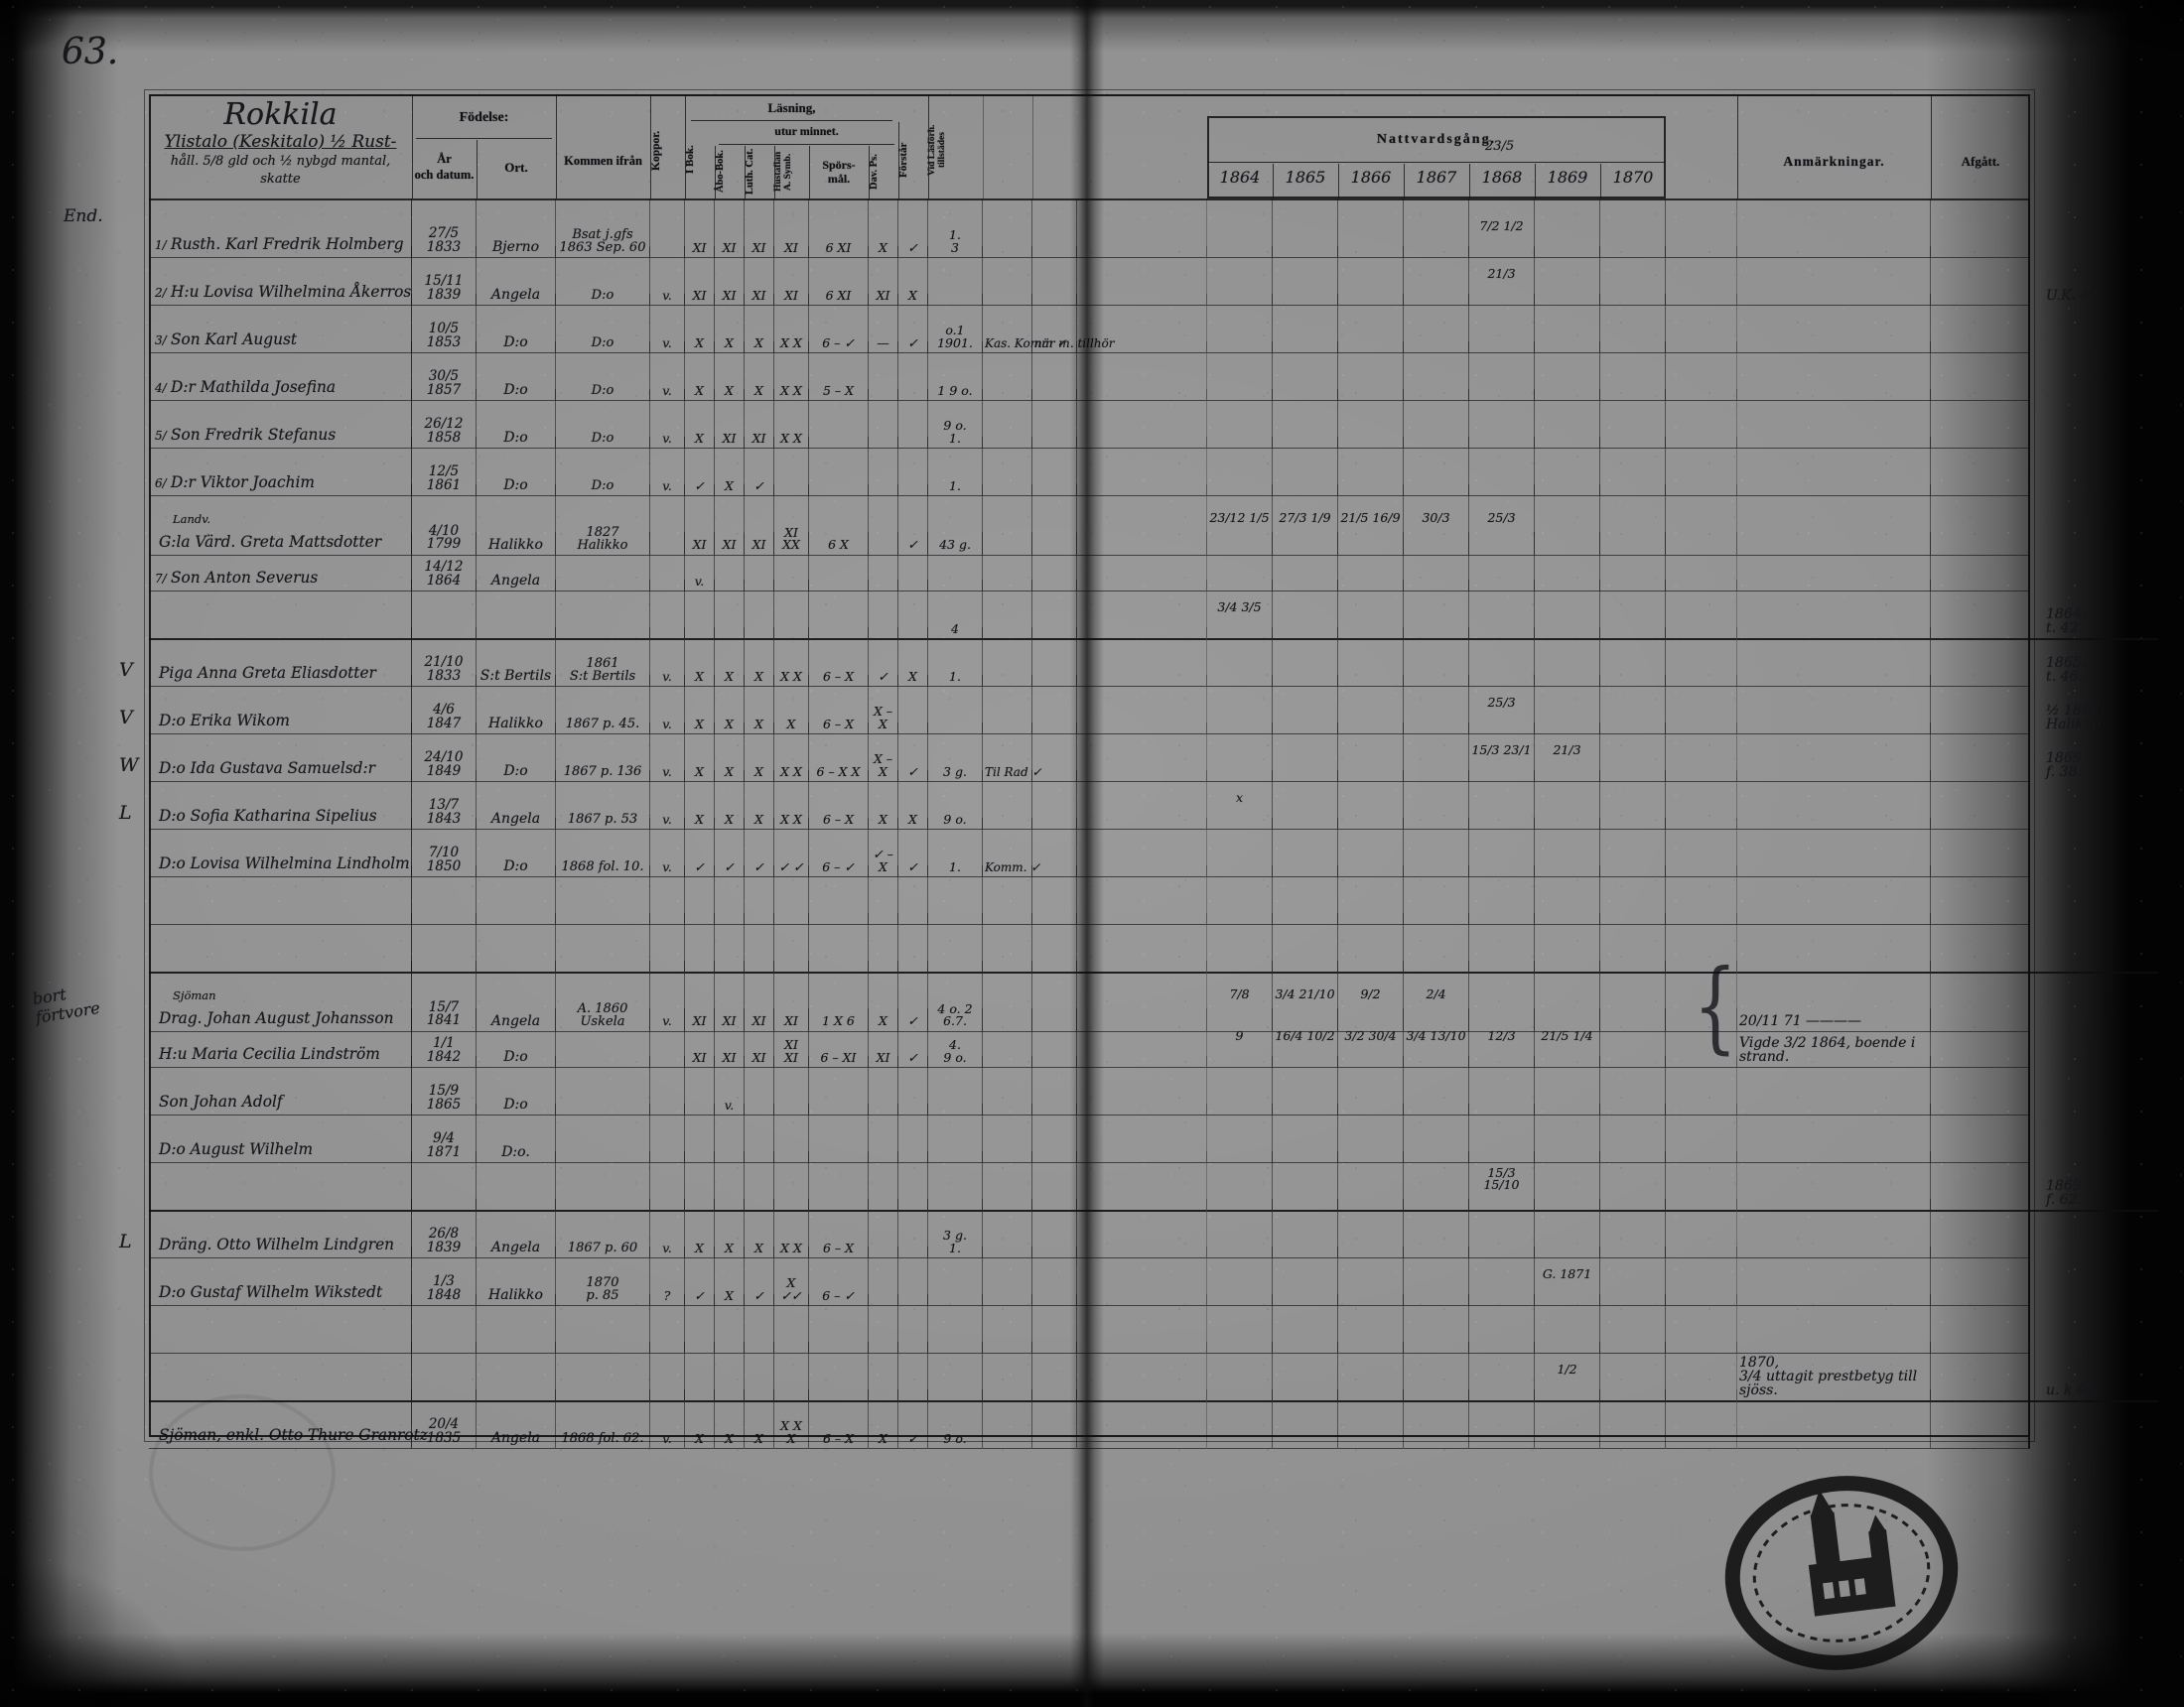 The height and width of the screenshot is (1707, 2184). What do you see at coordinates (791, 1419) in the screenshot?
I see `cell-reading-hustafla: X X X` at bounding box center [791, 1419].